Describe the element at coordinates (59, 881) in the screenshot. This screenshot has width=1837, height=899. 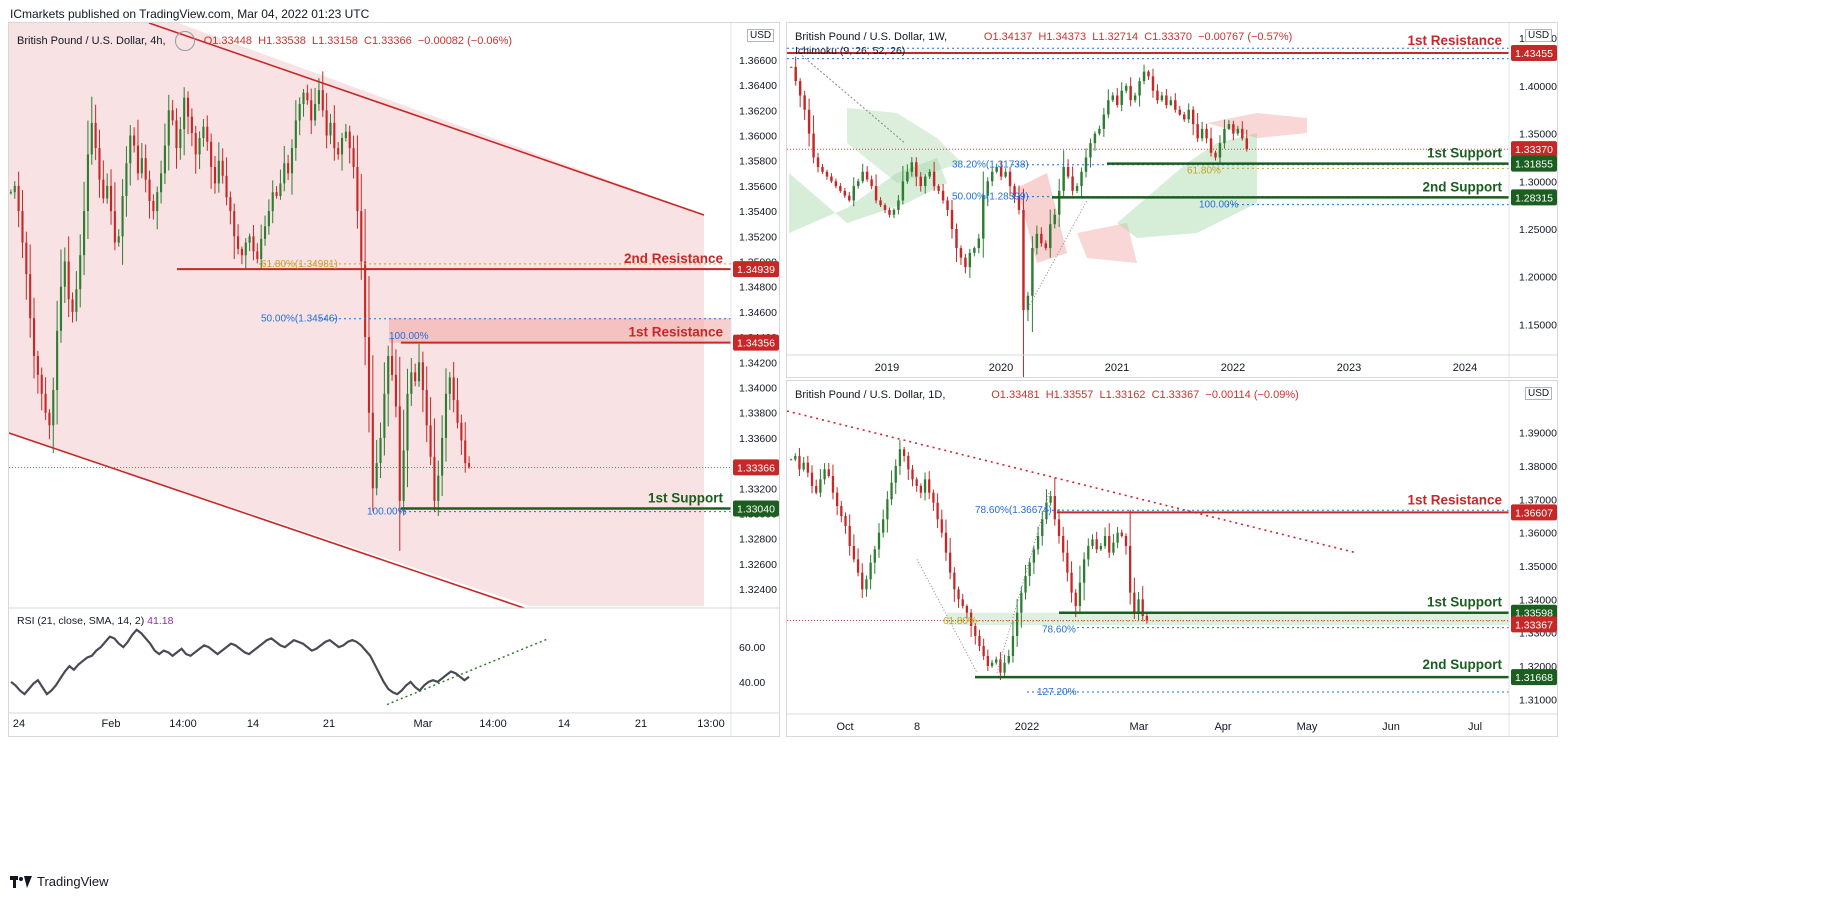
I see `tradingview-logo: TradingView` at that location.